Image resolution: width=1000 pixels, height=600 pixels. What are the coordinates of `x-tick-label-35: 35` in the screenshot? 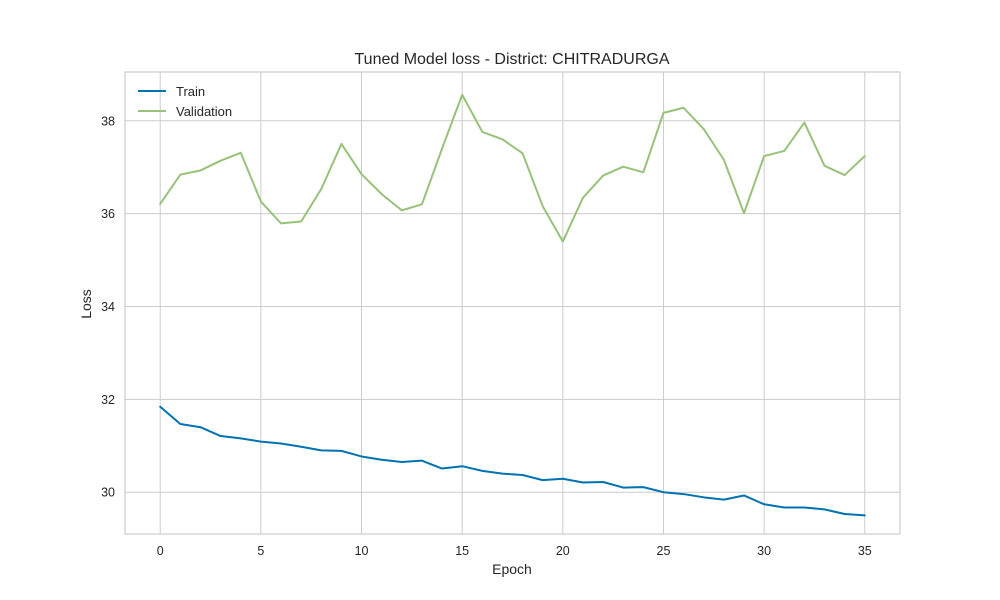 It's located at (865, 551).